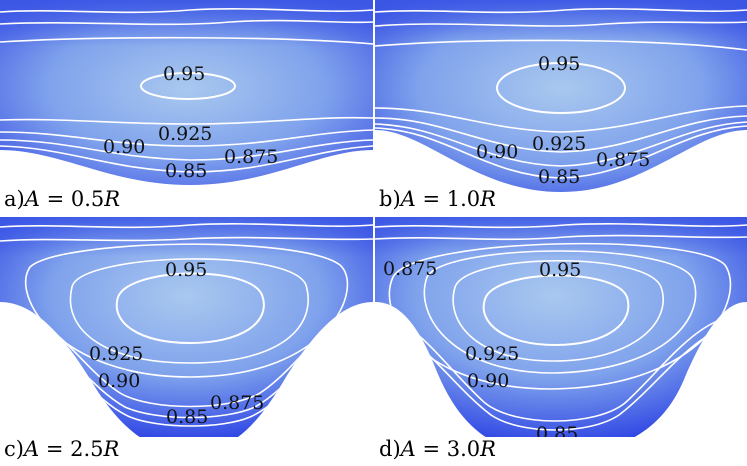 The image size is (747, 466). Describe the element at coordinates (14, 449) in the screenshot. I see `caption-prefix: c)` at that location.